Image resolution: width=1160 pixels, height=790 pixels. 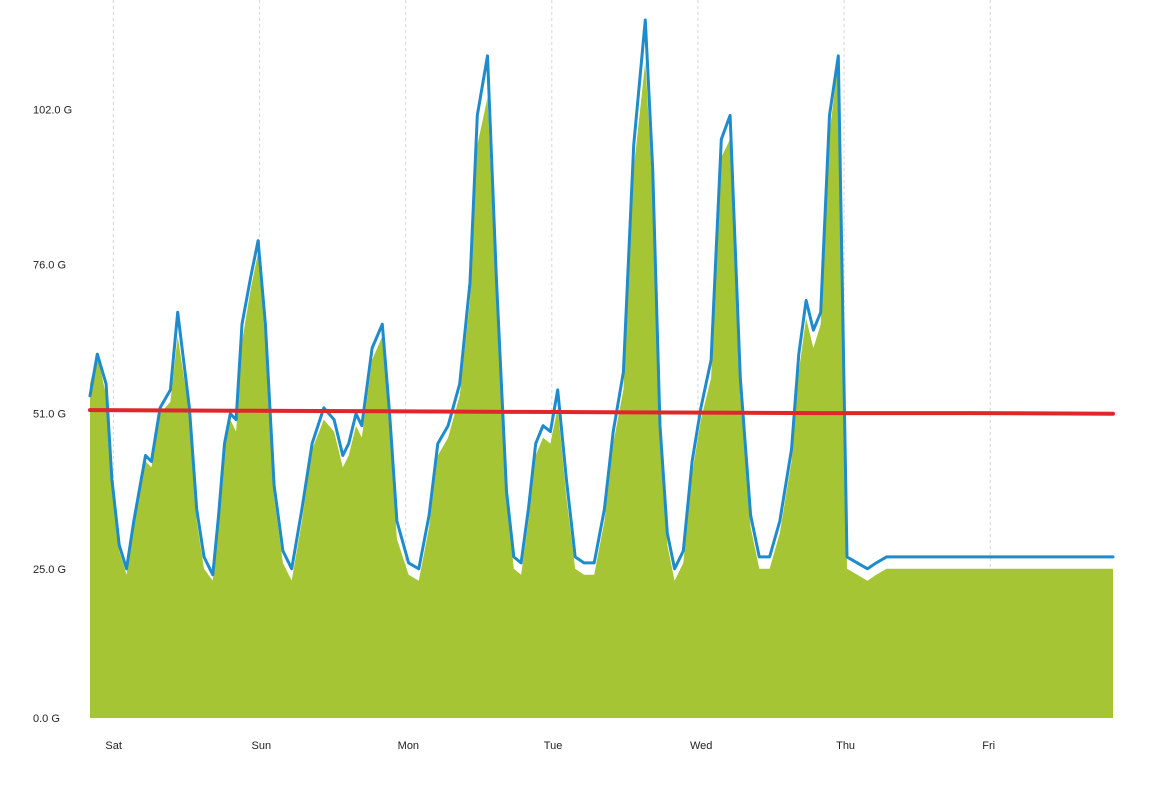 I want to click on y-tick-label: 0.0 G, so click(x=46, y=719).